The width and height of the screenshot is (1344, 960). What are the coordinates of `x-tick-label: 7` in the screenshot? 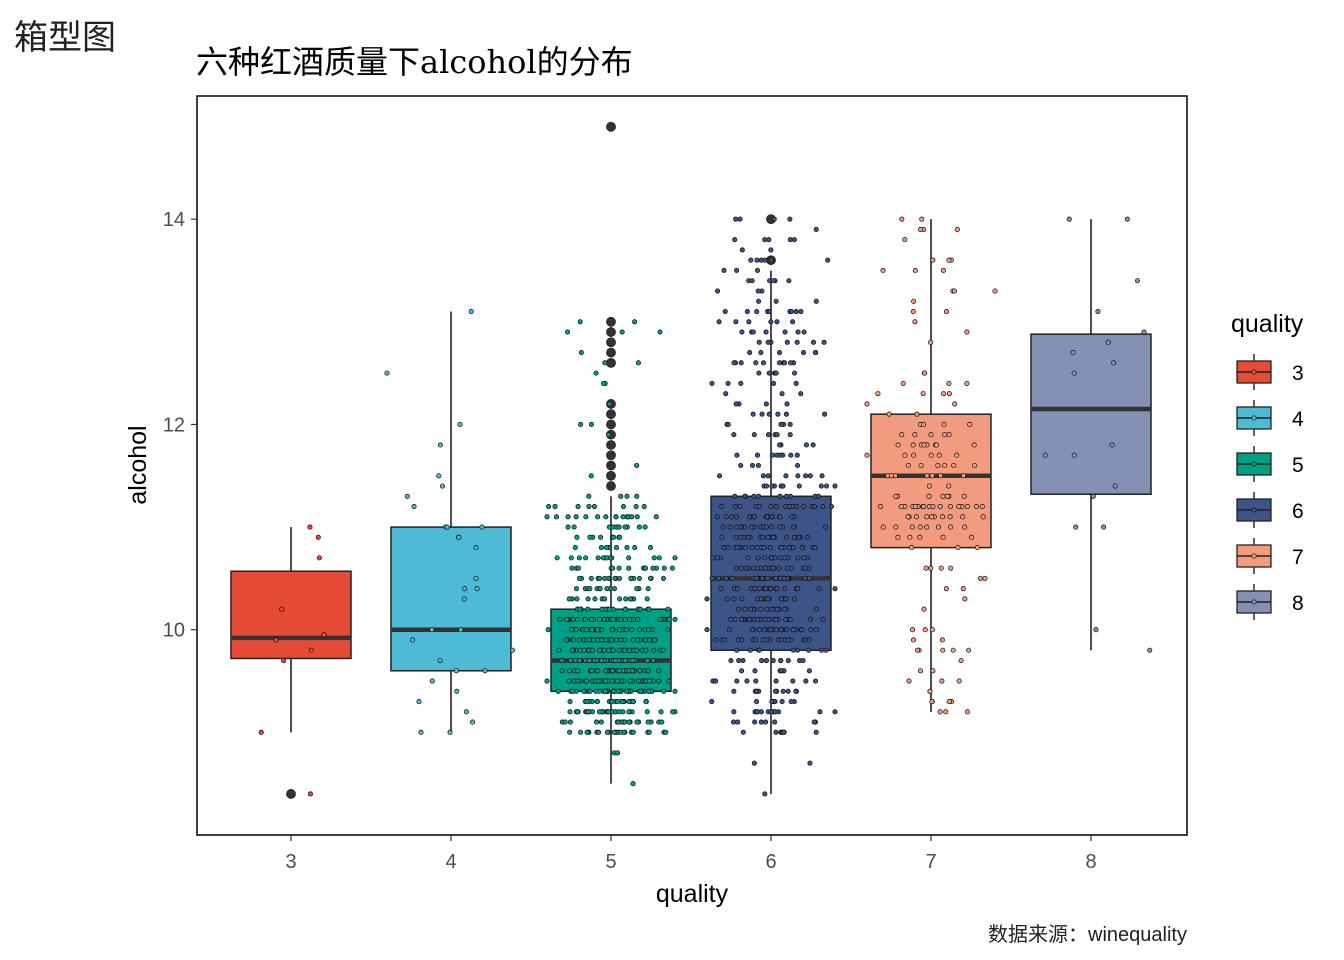 It's located at (930, 862).